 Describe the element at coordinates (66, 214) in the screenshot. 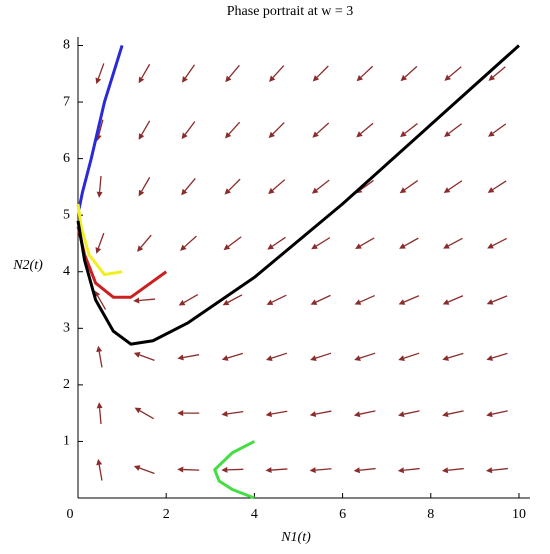

I see `y-tick-label: 5` at that location.